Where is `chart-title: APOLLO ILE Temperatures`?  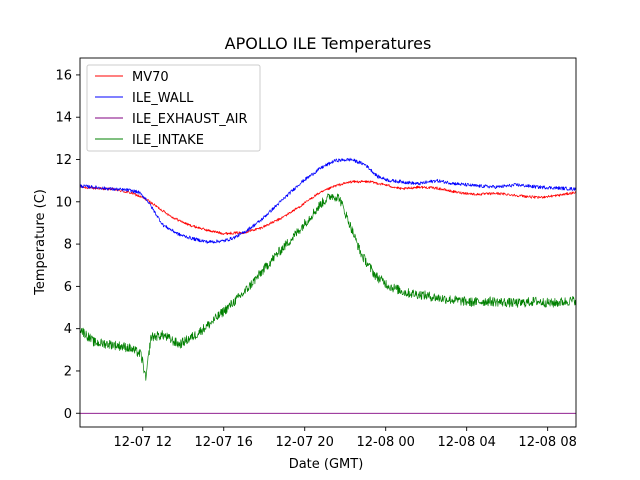 chart-title: APOLLO ILE Temperatures is located at coordinates (328, 43).